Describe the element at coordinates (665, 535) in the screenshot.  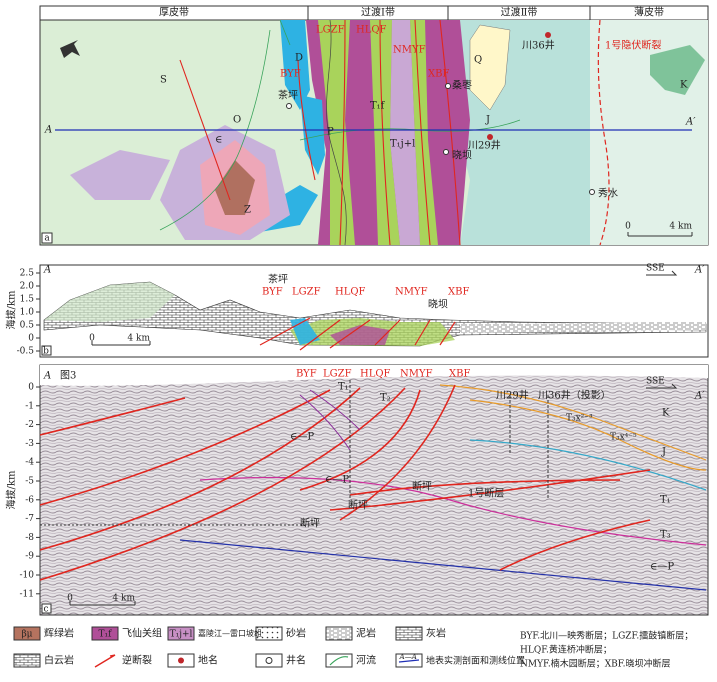
I see `section-label: T₃` at that location.